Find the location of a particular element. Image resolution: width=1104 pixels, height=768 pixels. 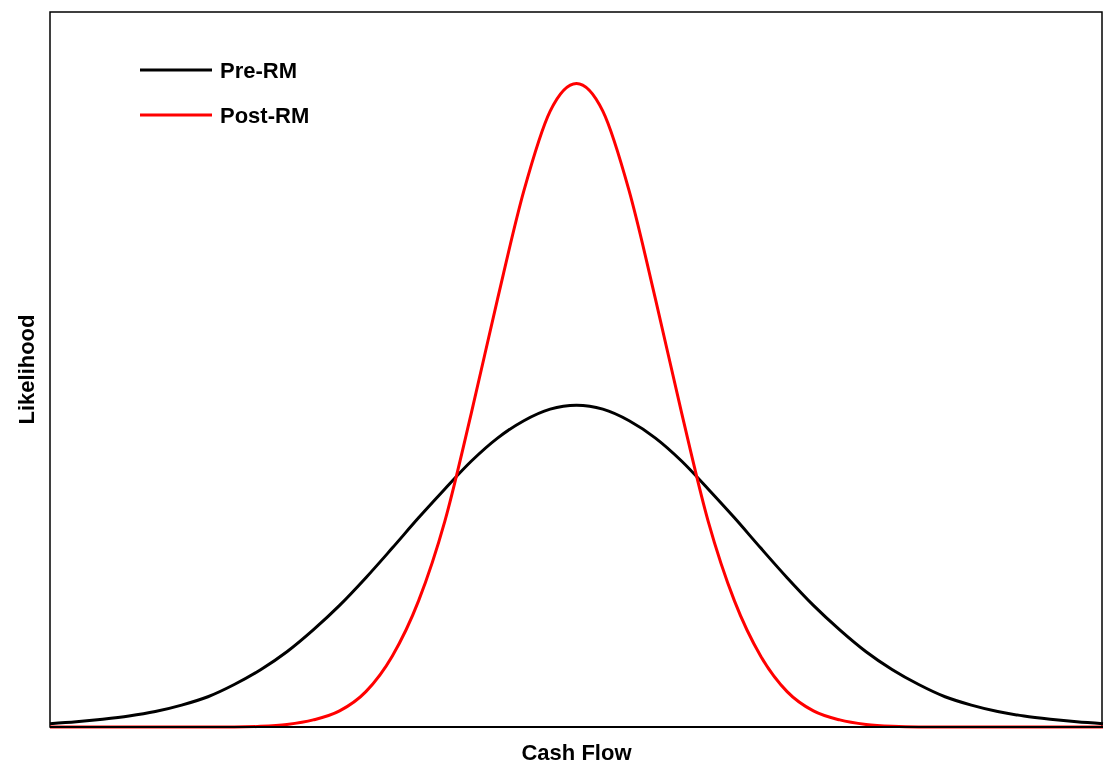

legend-label: Pre-RM is located at coordinates (259, 70).